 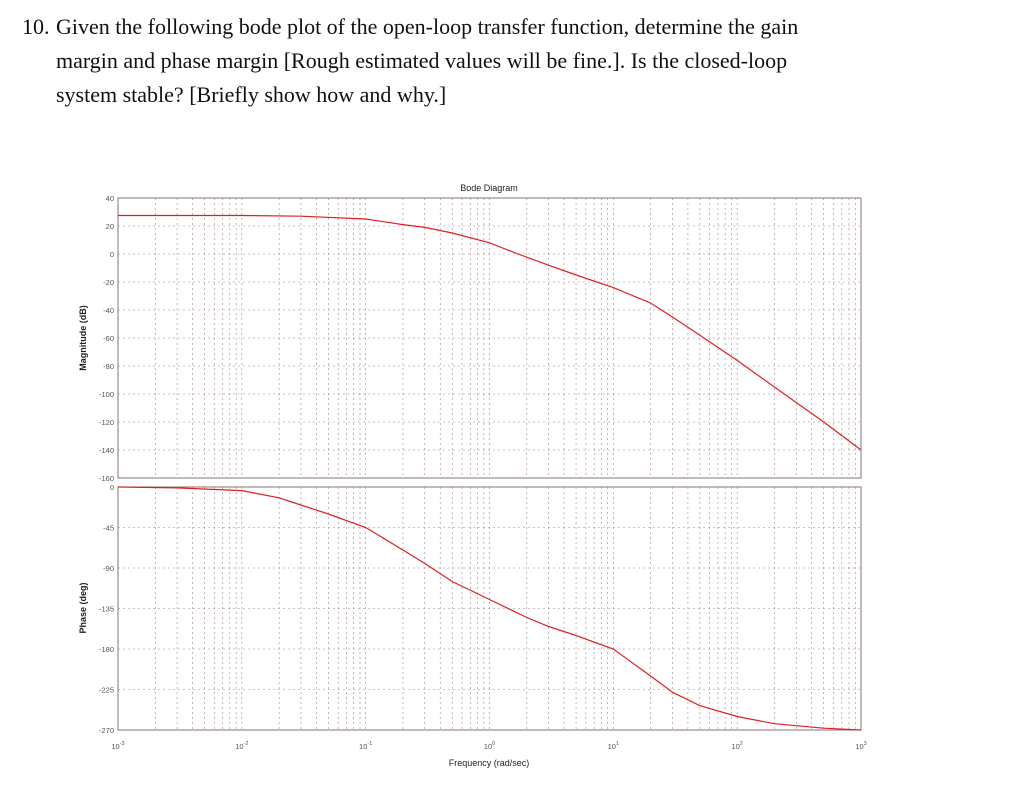 What do you see at coordinates (106, 478) in the screenshot?
I see `y-tick-label: -160` at bounding box center [106, 478].